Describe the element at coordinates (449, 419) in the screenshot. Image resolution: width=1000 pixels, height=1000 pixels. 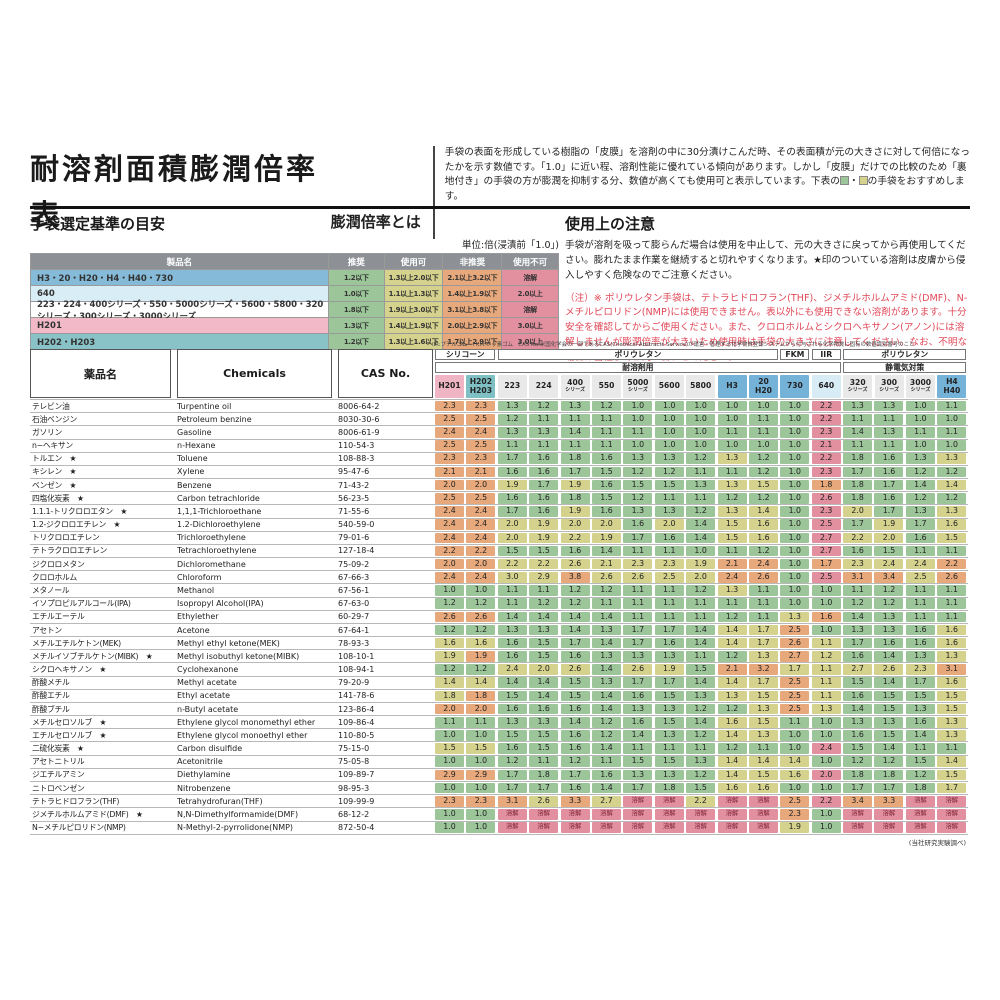
I see `value-cell: 2.5` at that location.